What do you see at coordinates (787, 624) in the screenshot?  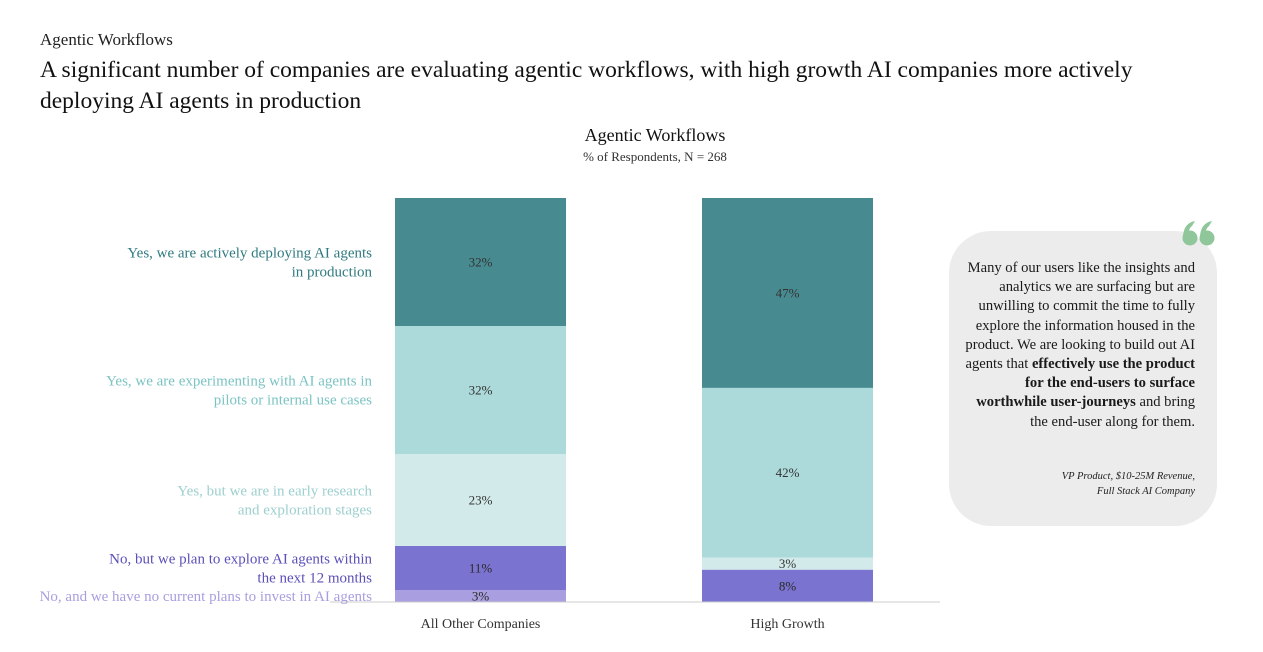 I see `x-axis-tick-label: High Growth` at bounding box center [787, 624].